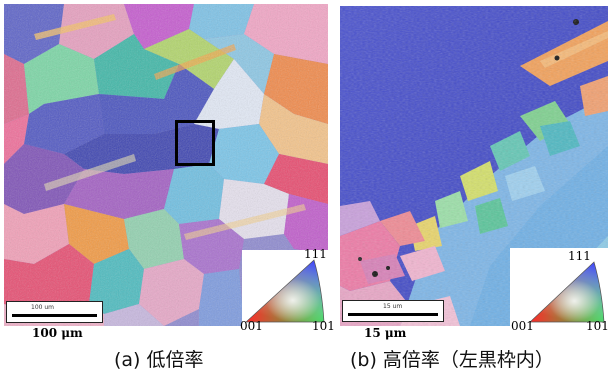  I want to click on scale-bar-caption: 100 um, so click(42, 307).